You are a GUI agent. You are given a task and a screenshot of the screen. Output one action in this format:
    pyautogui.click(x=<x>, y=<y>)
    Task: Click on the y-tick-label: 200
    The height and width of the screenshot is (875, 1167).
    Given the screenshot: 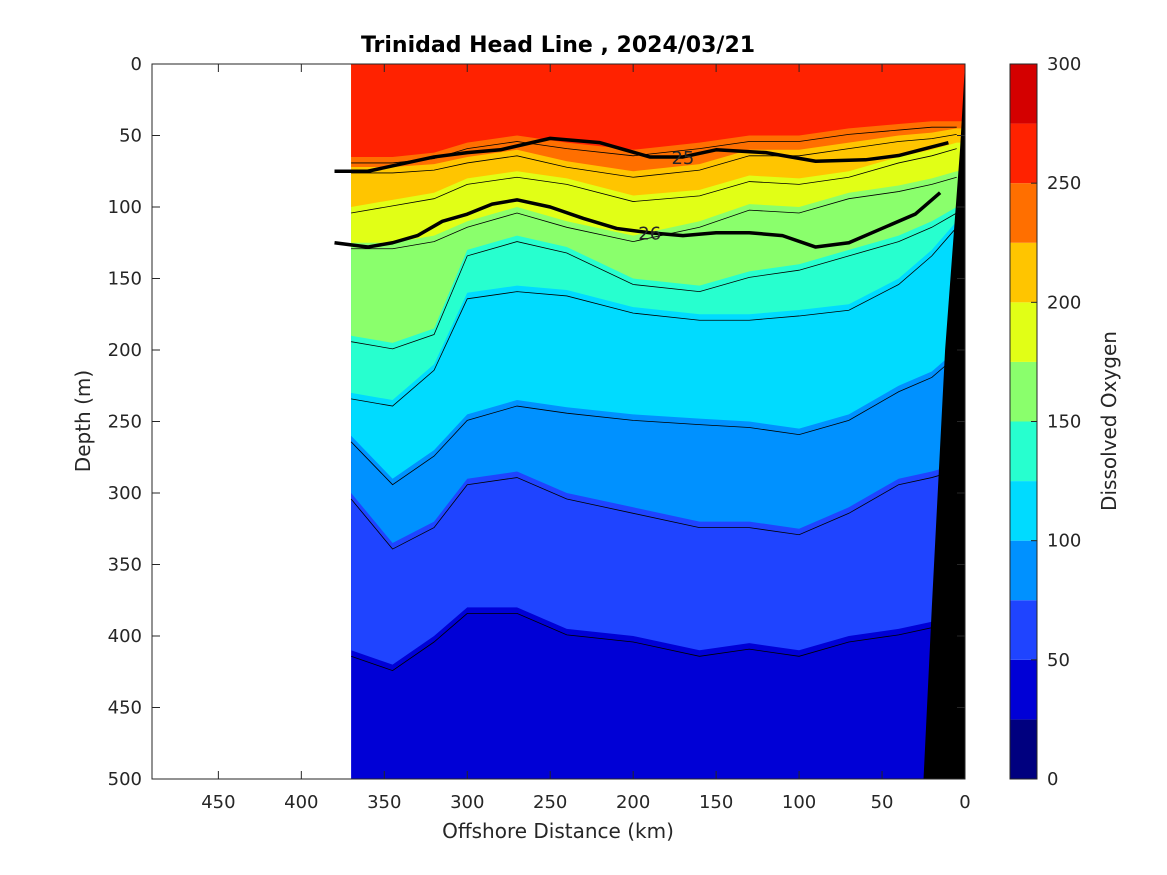 What is the action you would take?
    pyautogui.click(x=125, y=350)
    